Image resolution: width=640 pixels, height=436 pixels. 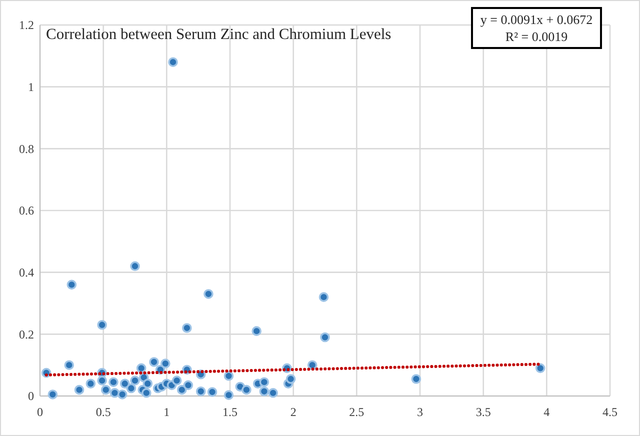 I want to click on chart-title: Correlation between Serum Zinc and Chromium Levels, so click(x=219, y=34).